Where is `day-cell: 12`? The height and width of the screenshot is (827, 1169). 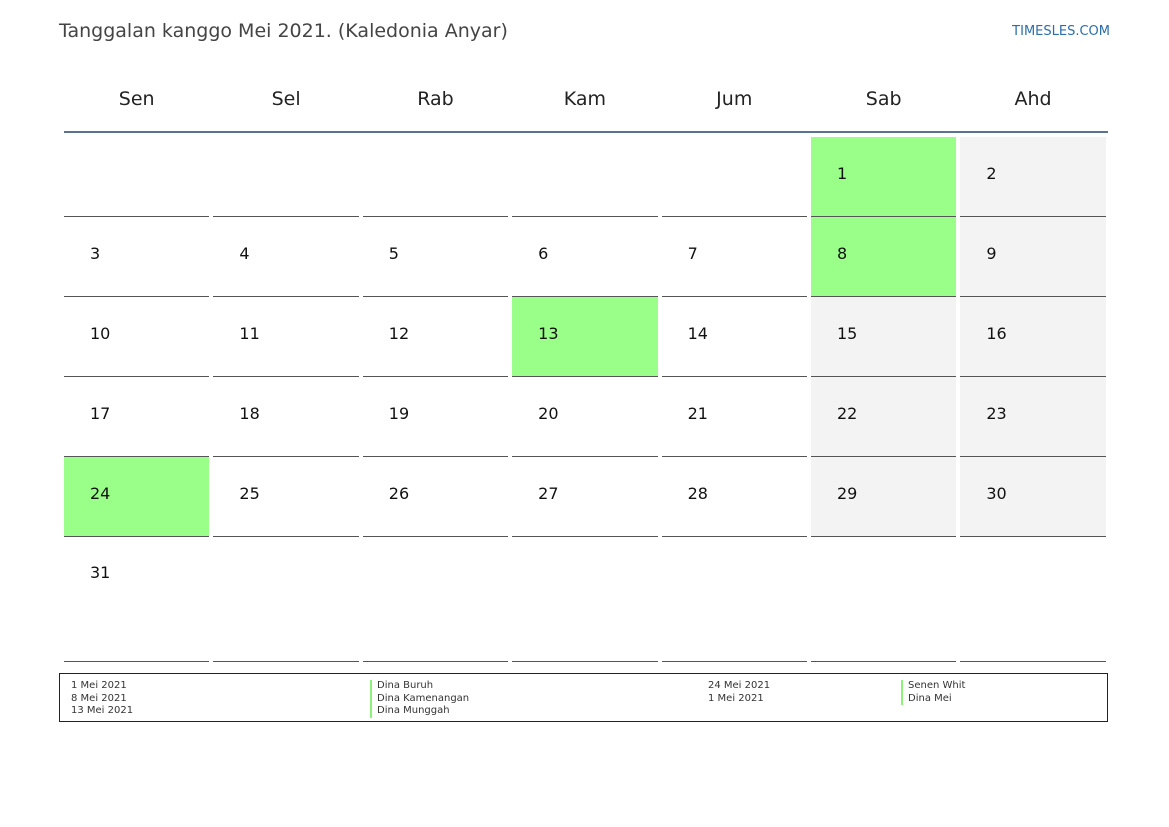 day-cell: 12 is located at coordinates (435, 337).